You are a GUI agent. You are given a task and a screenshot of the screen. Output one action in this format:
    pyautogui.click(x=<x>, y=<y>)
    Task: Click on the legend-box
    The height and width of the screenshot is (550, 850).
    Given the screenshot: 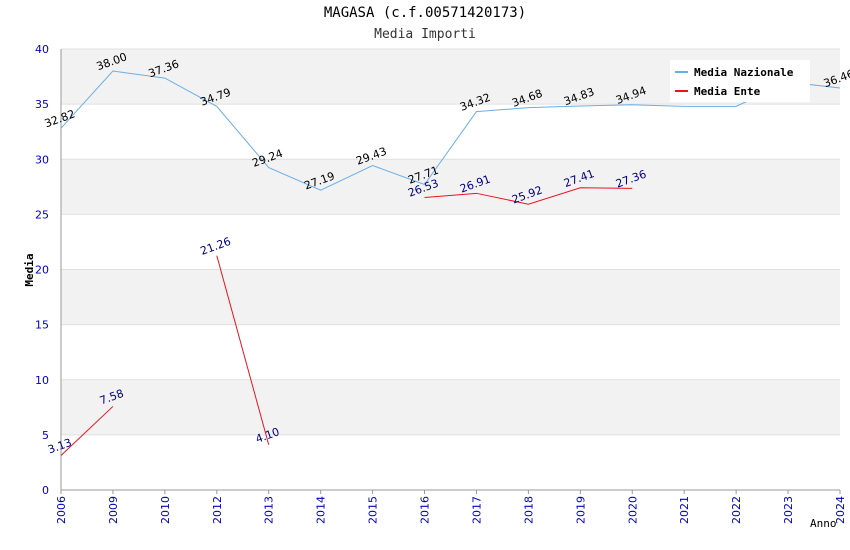 What is the action you would take?
    pyautogui.click(x=740, y=81)
    